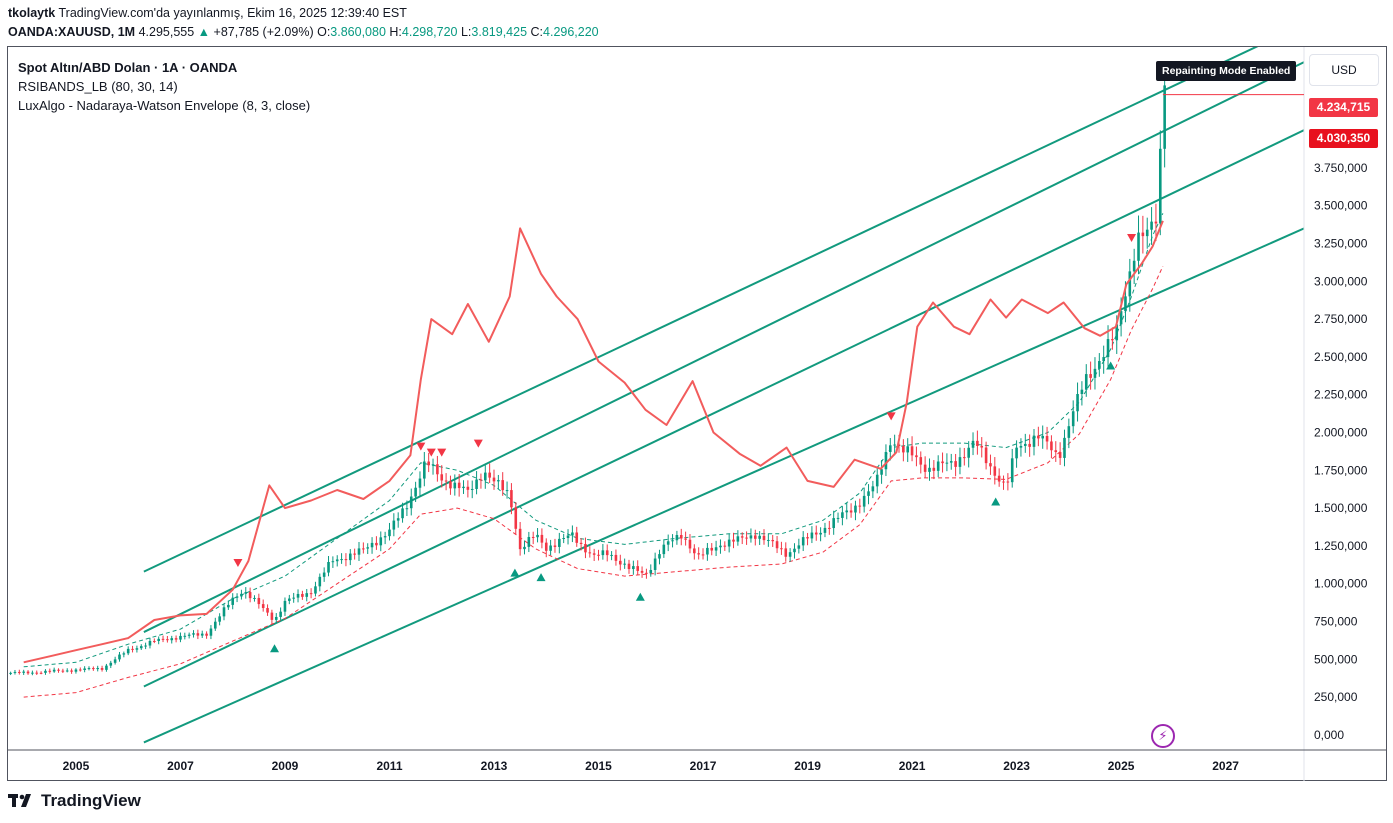 The height and width of the screenshot is (823, 1393). Describe the element at coordinates (166, 32) in the screenshot. I see `last-price: 4.295,555` at that location.